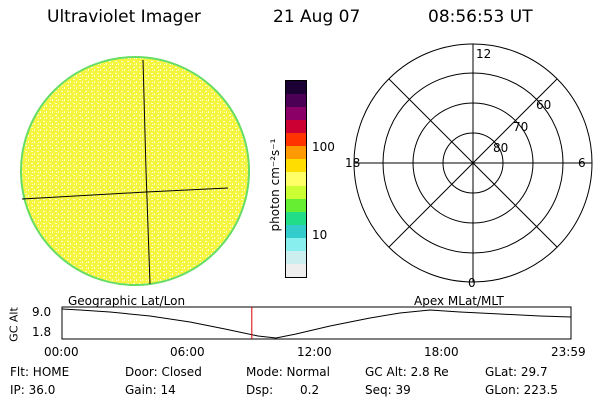 This screenshot has width=600, height=400. Describe the element at coordinates (42, 312) in the screenshot. I see `orbit-y-tick-high: 9.0` at that location.